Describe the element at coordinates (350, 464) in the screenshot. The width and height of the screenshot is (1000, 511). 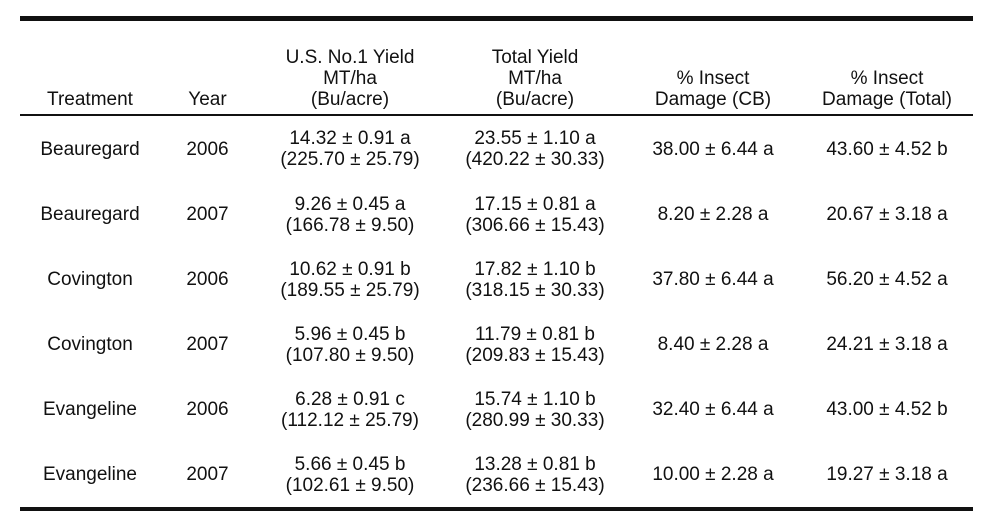
I see `cell-text: 5.66 ± 0.45 b` at that location.